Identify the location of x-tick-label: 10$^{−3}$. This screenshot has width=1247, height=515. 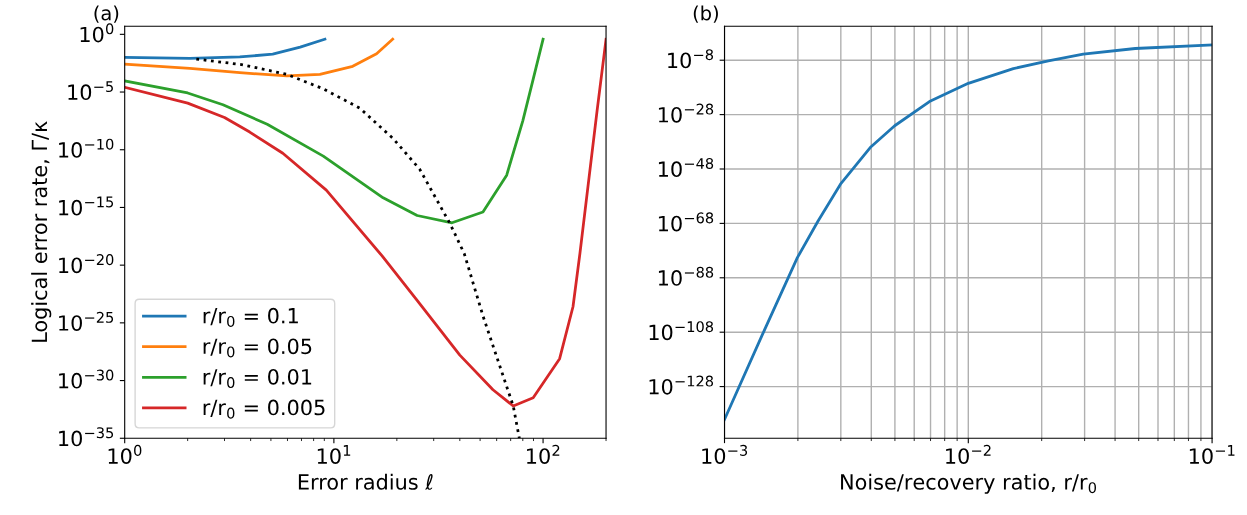
(725, 454).